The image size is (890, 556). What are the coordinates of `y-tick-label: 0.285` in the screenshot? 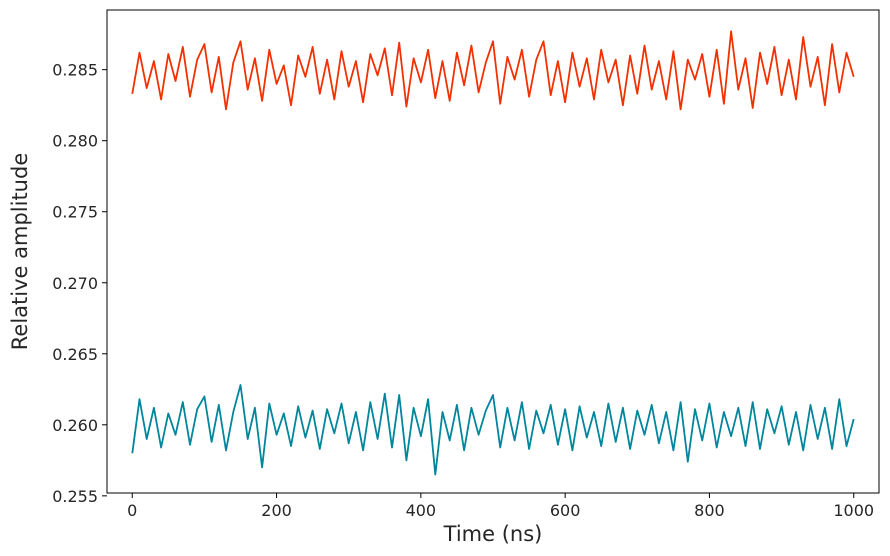 It's located at (75, 70).